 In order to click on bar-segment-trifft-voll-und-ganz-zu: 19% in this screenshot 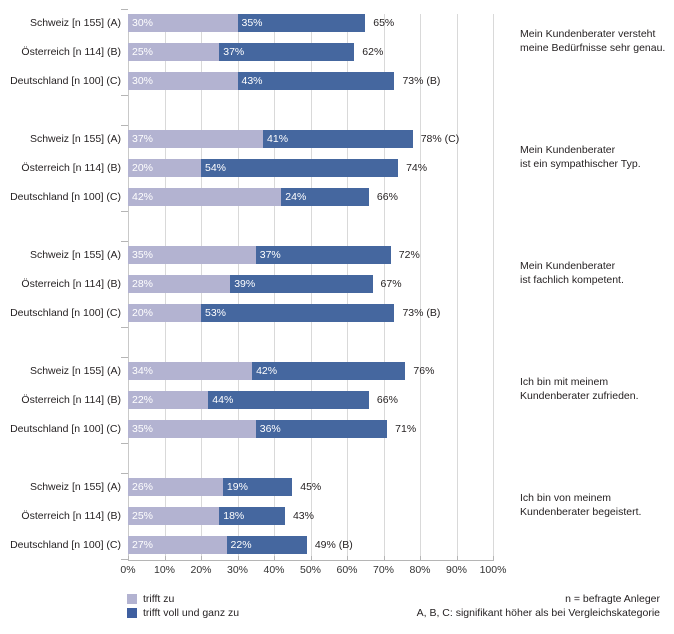, I will do `click(257, 487)`.